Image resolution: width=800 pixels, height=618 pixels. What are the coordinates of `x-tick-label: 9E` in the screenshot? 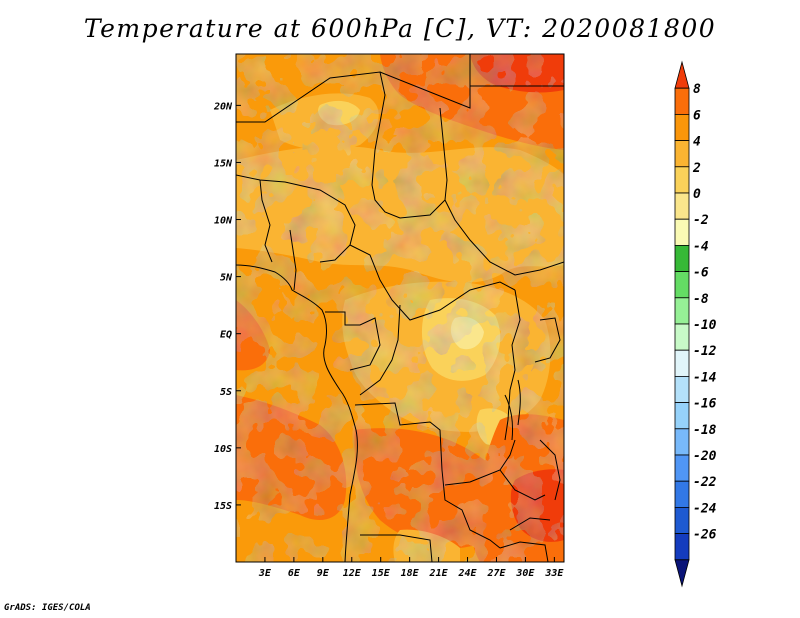 It's located at (323, 573).